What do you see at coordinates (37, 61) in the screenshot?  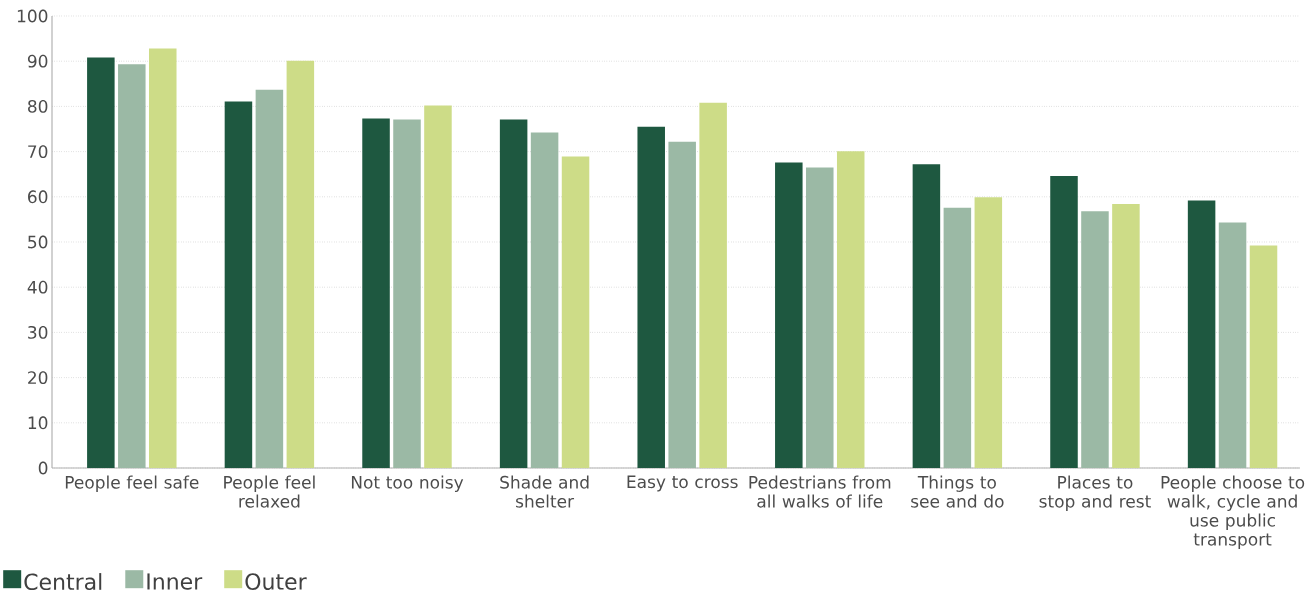 I see `y-tick-label: 90` at bounding box center [37, 61].